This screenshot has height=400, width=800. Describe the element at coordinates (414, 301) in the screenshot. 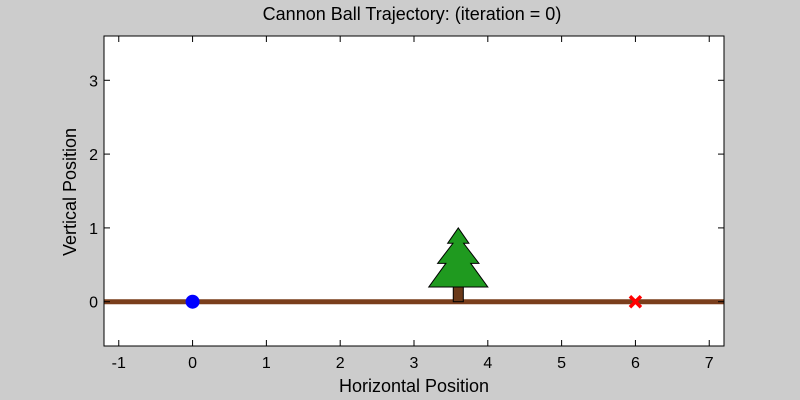

I see `marker-layer` at that location.